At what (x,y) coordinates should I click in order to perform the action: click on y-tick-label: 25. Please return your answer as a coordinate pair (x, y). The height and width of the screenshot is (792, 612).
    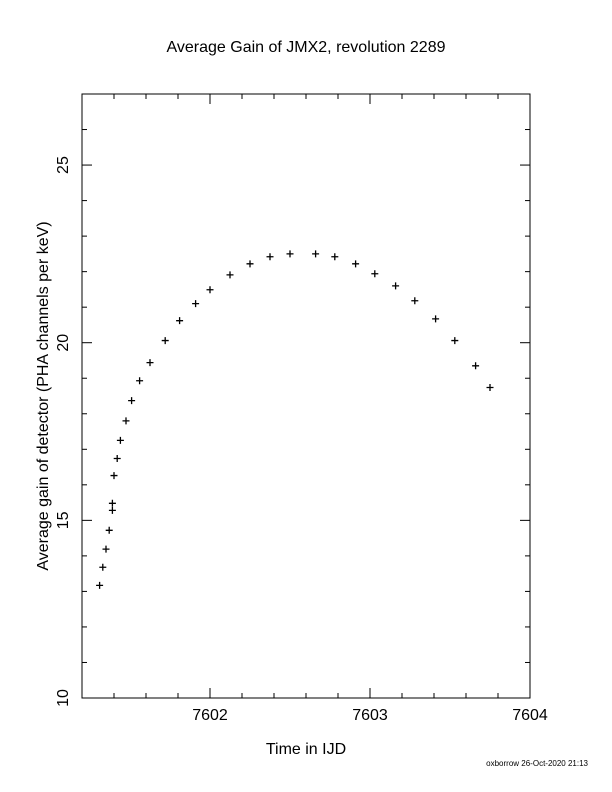
    Looking at the image, I should click on (63, 165).